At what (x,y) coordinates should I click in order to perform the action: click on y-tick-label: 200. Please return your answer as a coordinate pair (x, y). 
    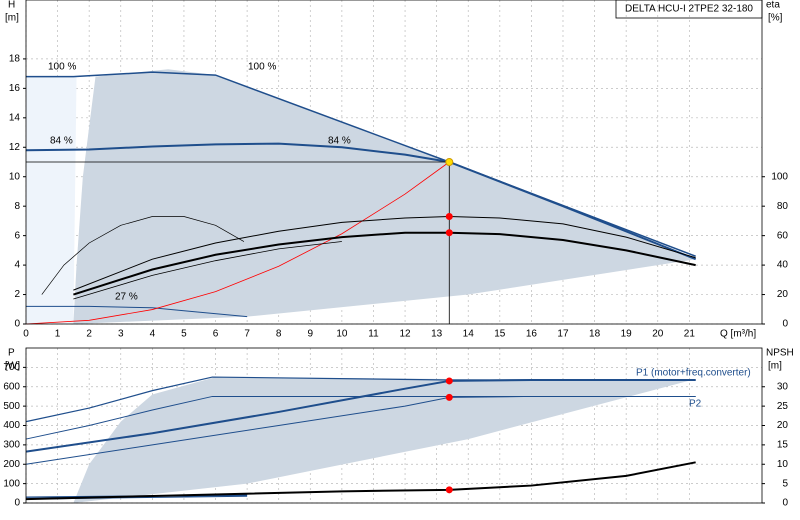
    Looking at the image, I should click on (11, 464).